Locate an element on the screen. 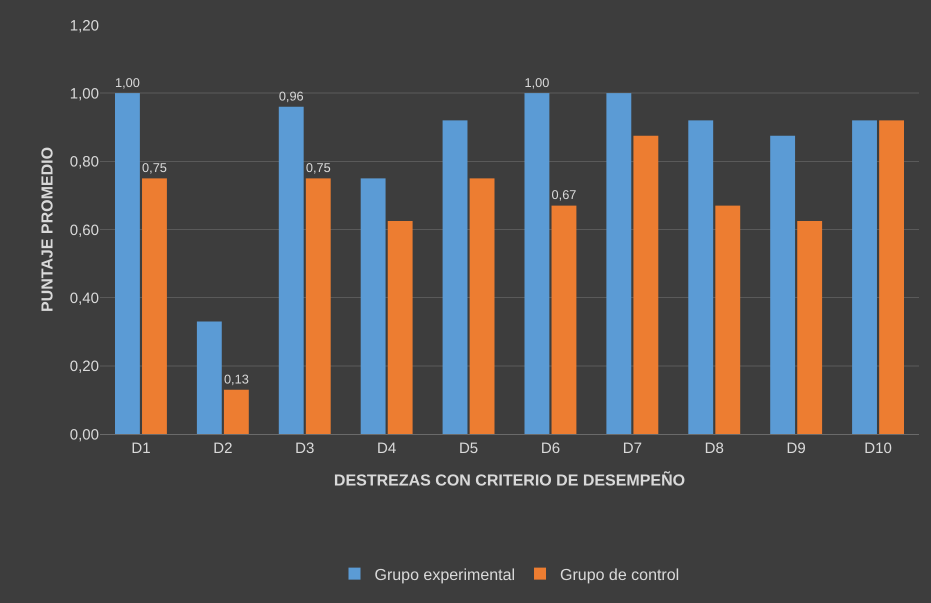  y-tick-label: 0,00 is located at coordinates (84, 435).